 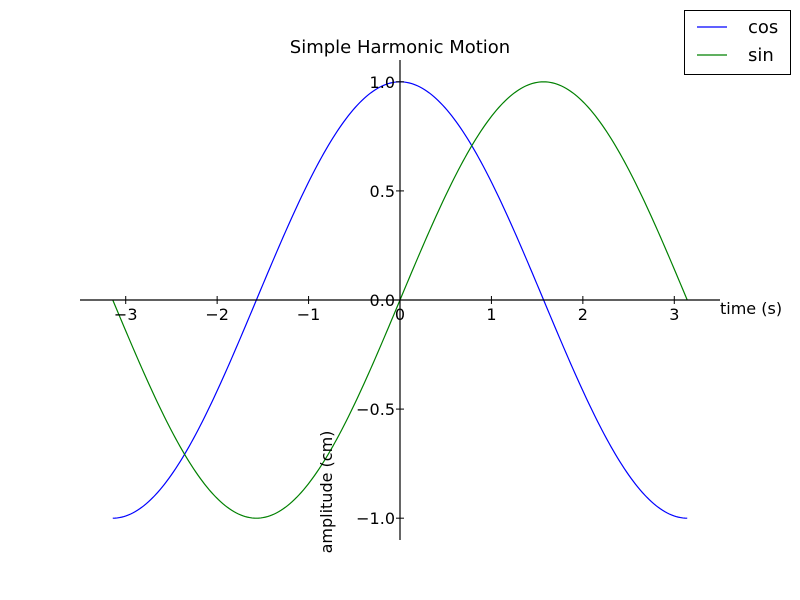 What do you see at coordinates (309, 314) in the screenshot?
I see `x-tick-label: −1` at bounding box center [309, 314].